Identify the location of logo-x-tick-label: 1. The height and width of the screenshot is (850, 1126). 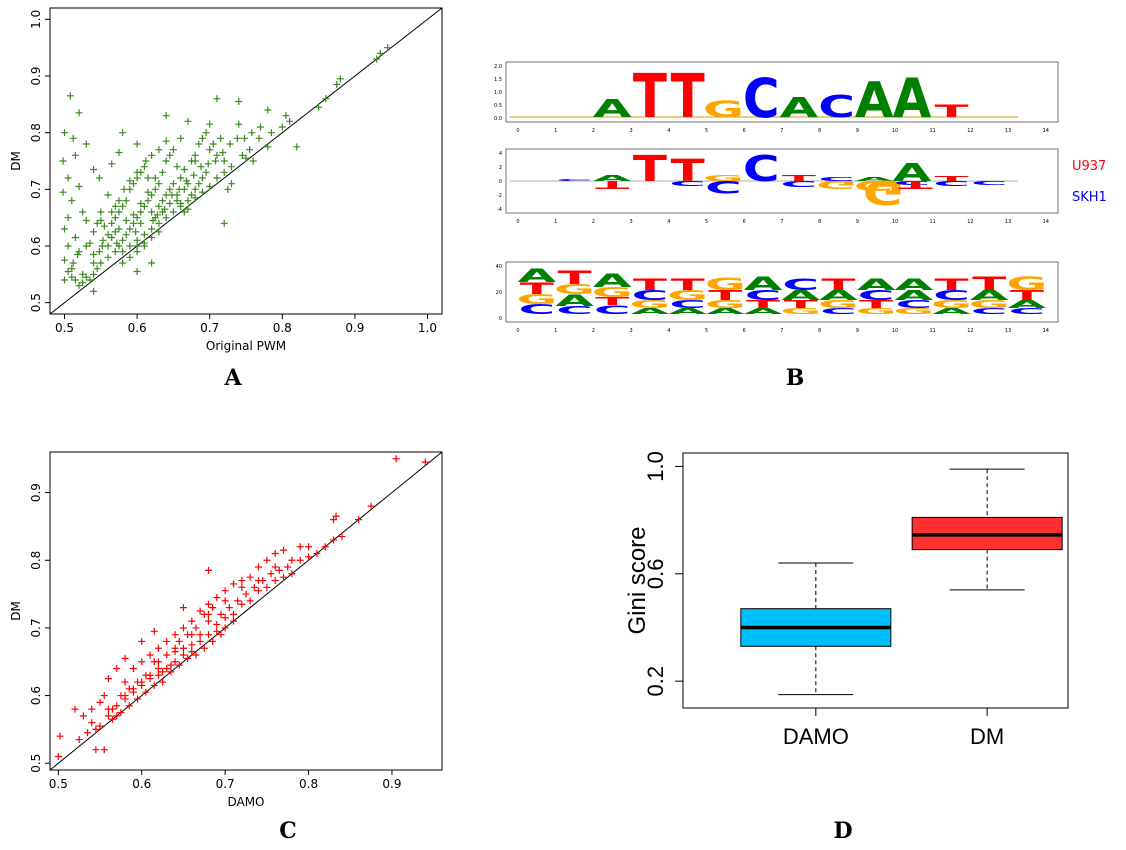
(555, 222).